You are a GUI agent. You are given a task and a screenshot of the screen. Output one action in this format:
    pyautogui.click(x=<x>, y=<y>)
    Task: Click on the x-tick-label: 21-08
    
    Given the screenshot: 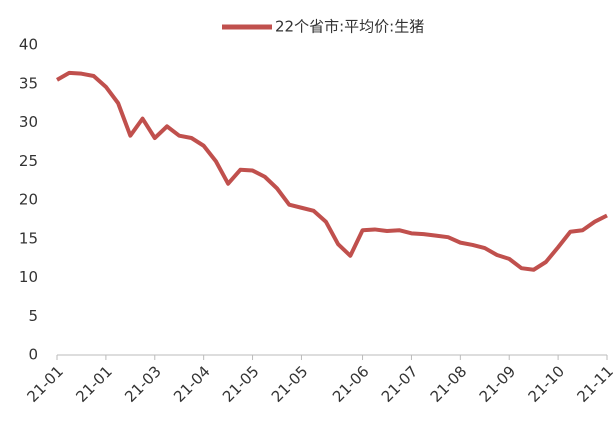 What is the action you would take?
    pyautogui.click(x=449, y=384)
    